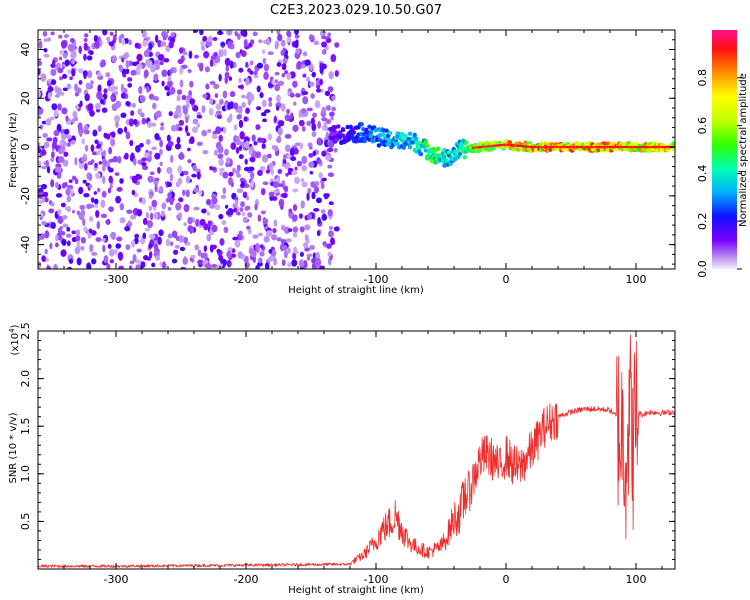 The width and height of the screenshot is (750, 600). What do you see at coordinates (25, 98) in the screenshot?
I see `spectrogram-ytick-label: 20` at bounding box center [25, 98].